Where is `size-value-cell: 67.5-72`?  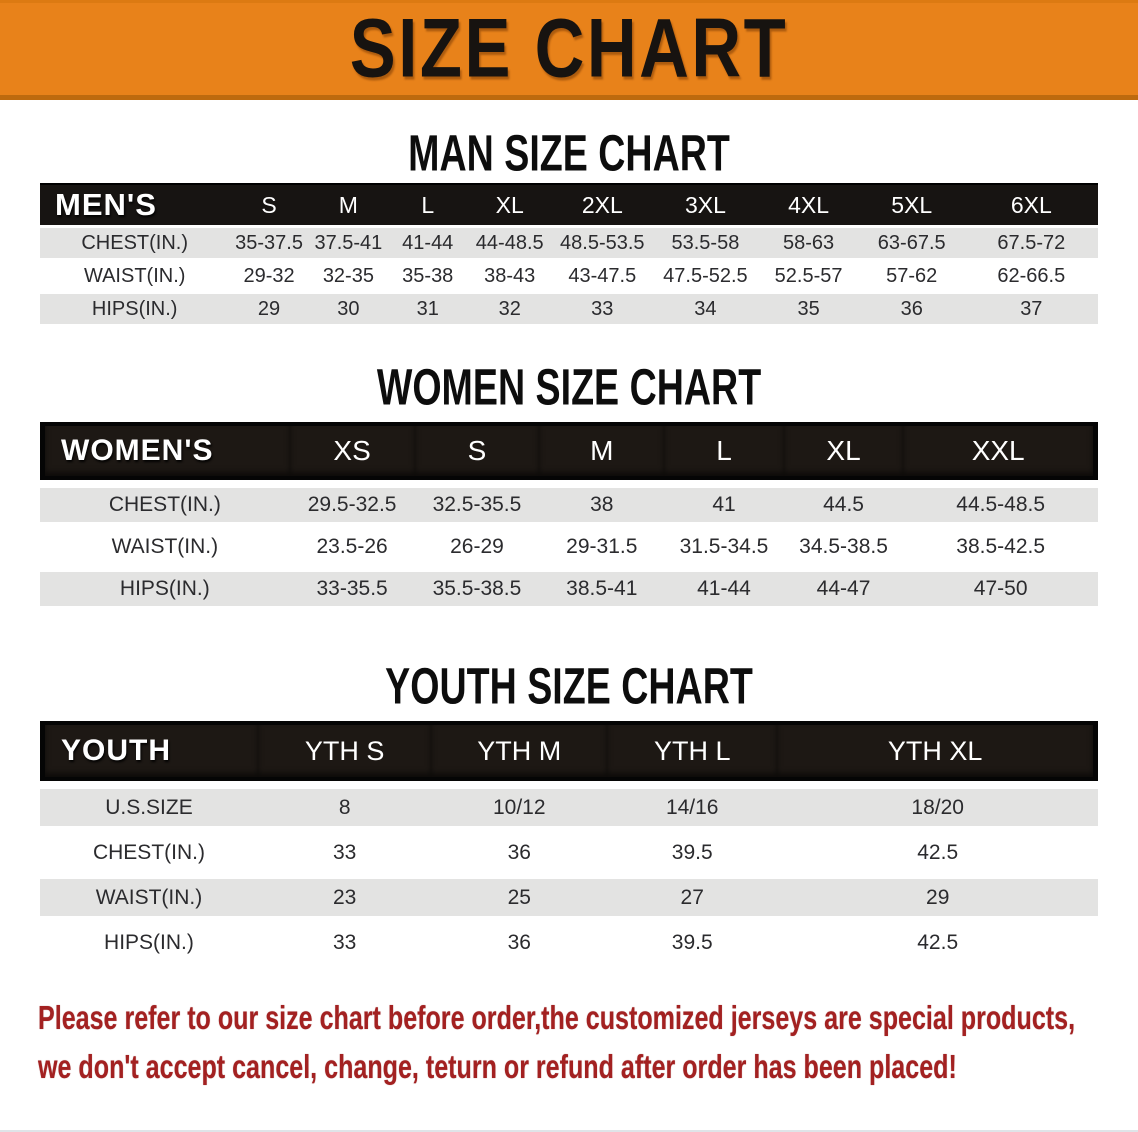 size-value-cell: 67.5-72 is located at coordinates (1031, 243).